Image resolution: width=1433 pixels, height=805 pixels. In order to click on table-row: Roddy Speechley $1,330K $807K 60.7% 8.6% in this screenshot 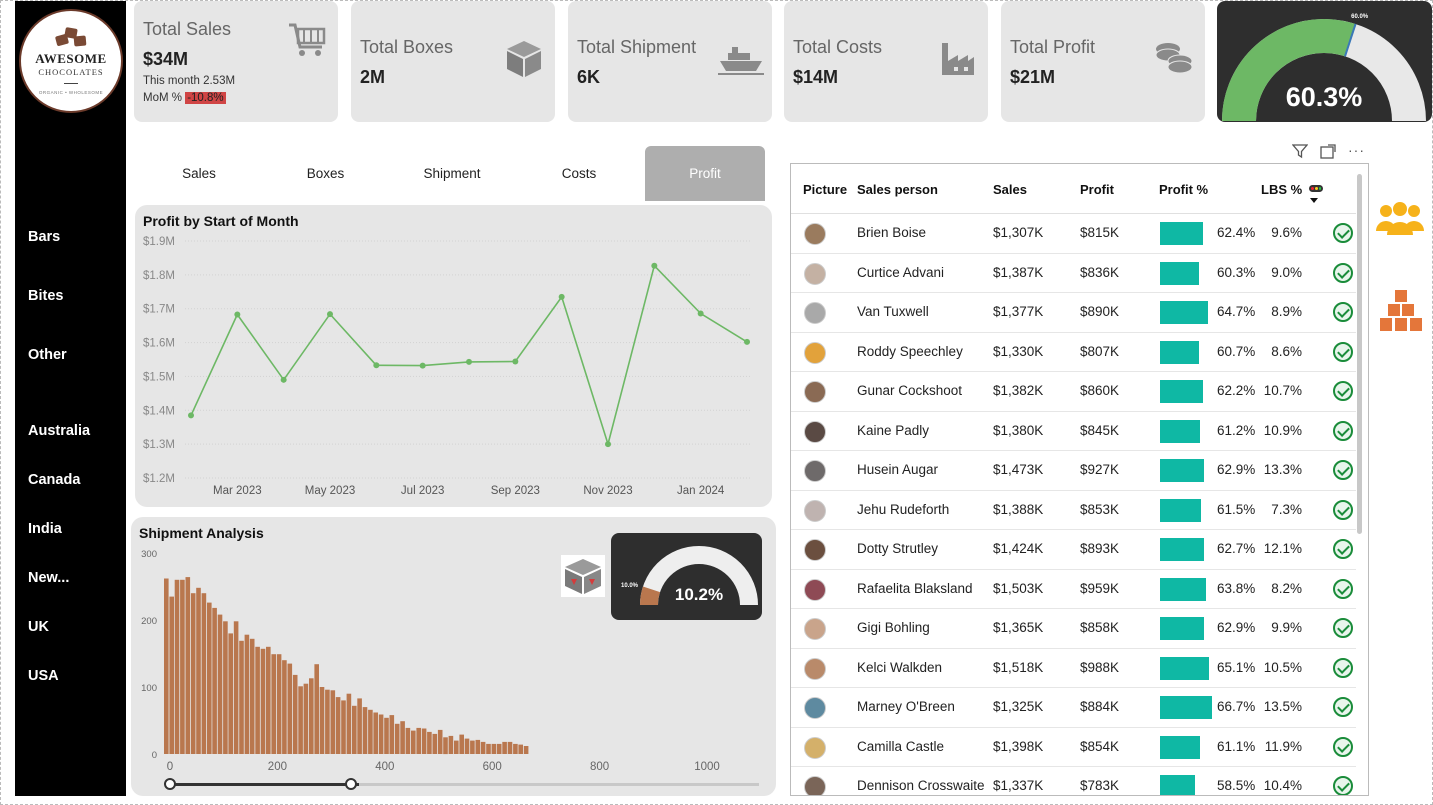, I will do `click(1073, 352)`.